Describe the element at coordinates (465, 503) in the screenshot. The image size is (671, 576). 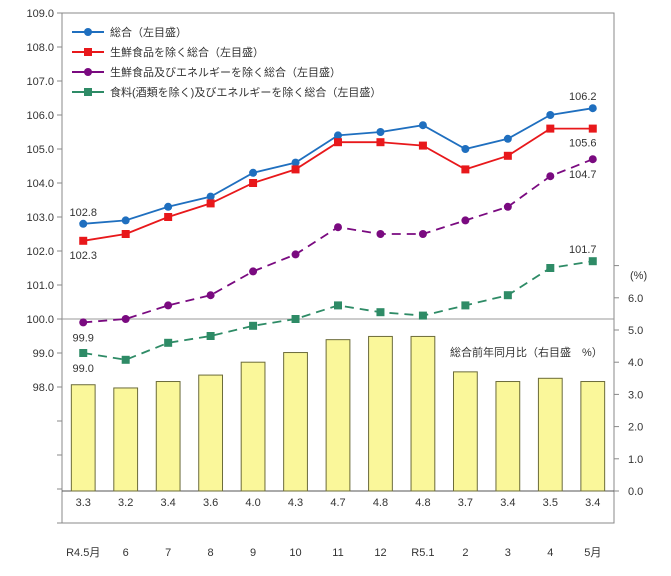
I see `bar-value-label: 3.7` at that location.